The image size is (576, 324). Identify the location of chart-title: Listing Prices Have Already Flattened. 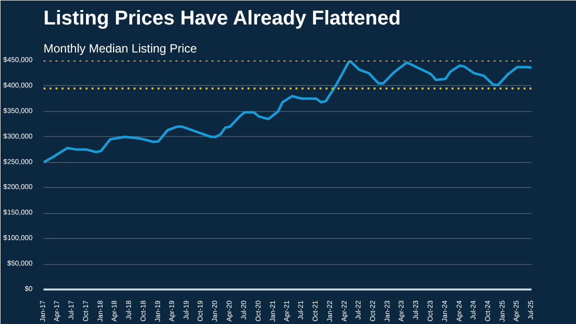
(222, 19).